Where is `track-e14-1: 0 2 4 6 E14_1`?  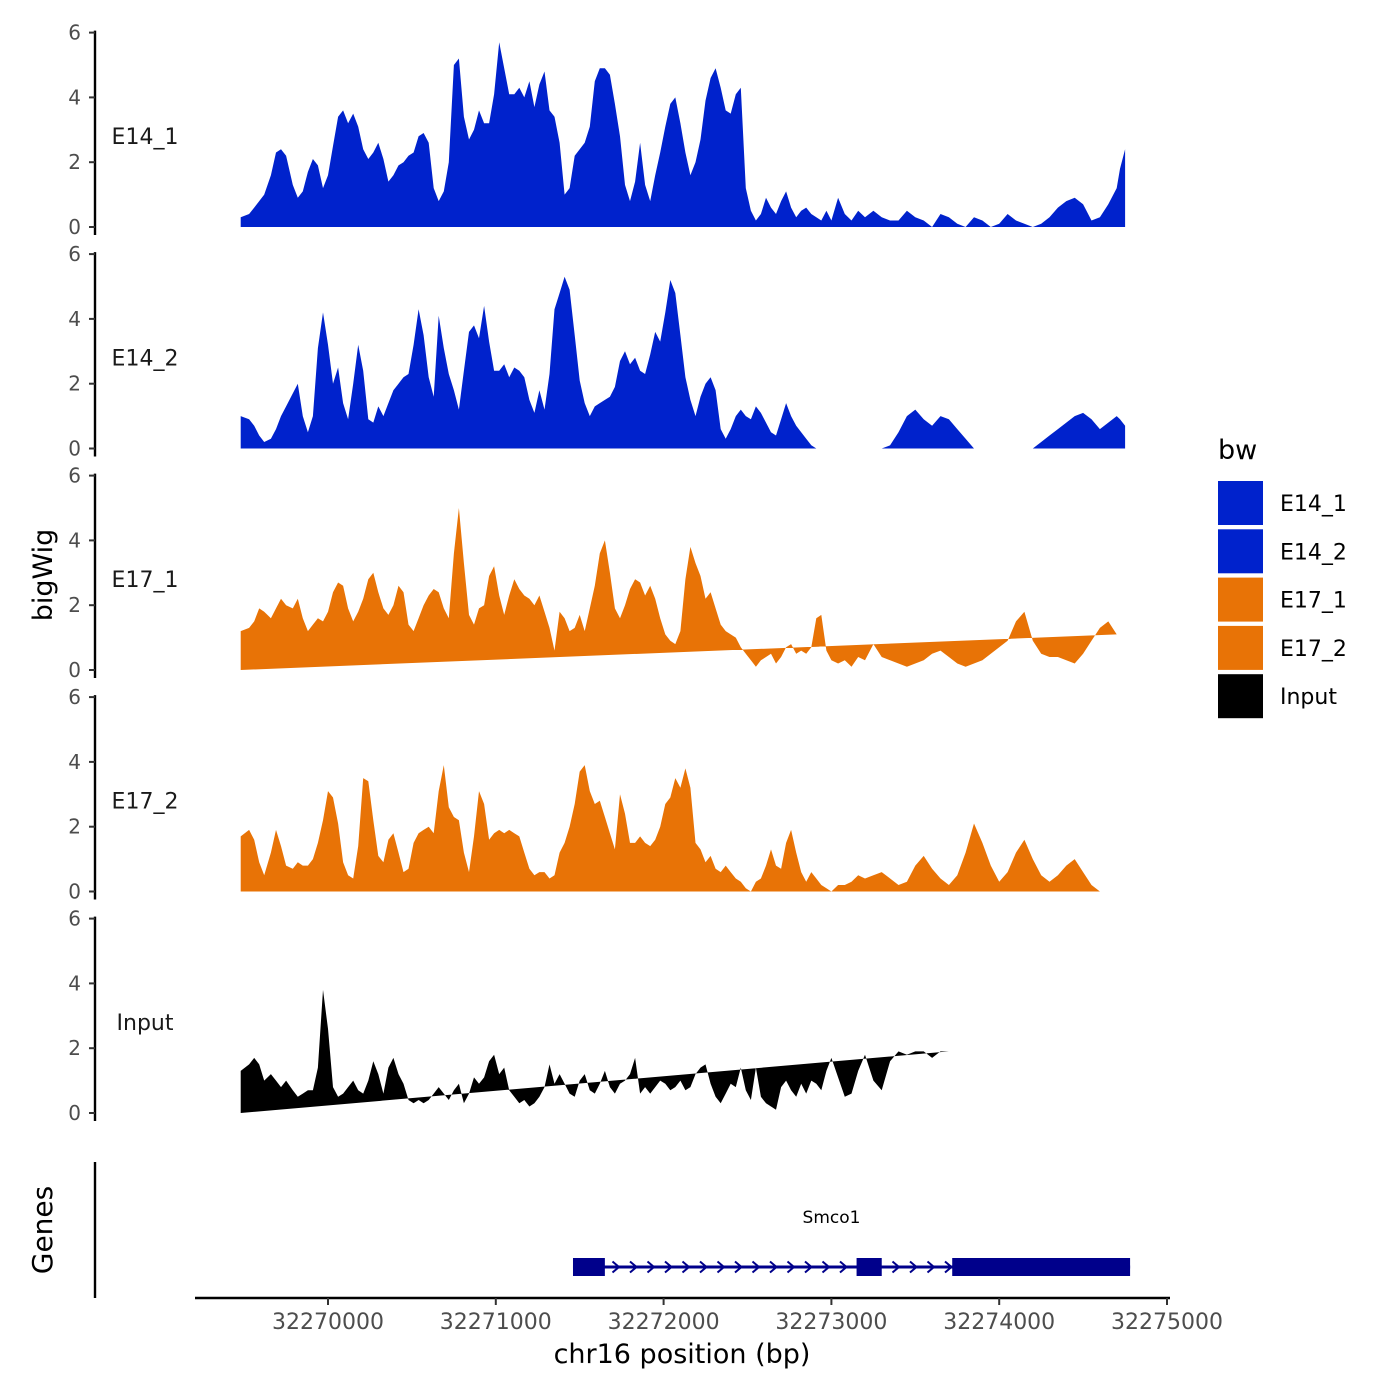 track-e14-1: 0 2 4 6 E14_1 is located at coordinates (597, 130).